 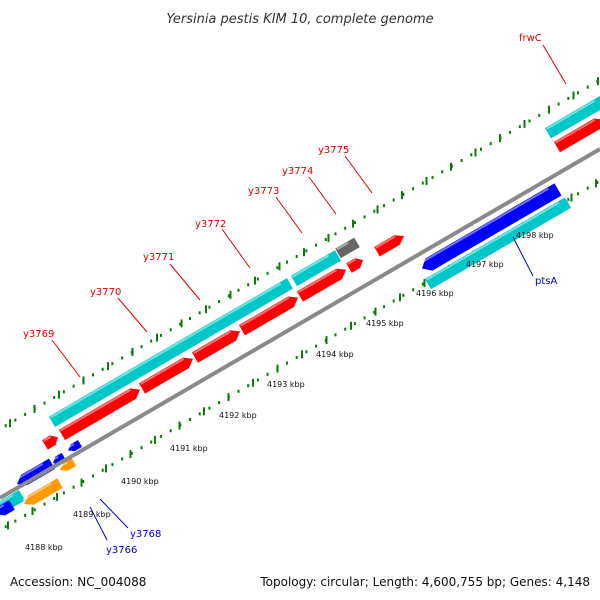 What do you see at coordinates (114, 513) in the screenshot?
I see `leader-y3768` at bounding box center [114, 513].